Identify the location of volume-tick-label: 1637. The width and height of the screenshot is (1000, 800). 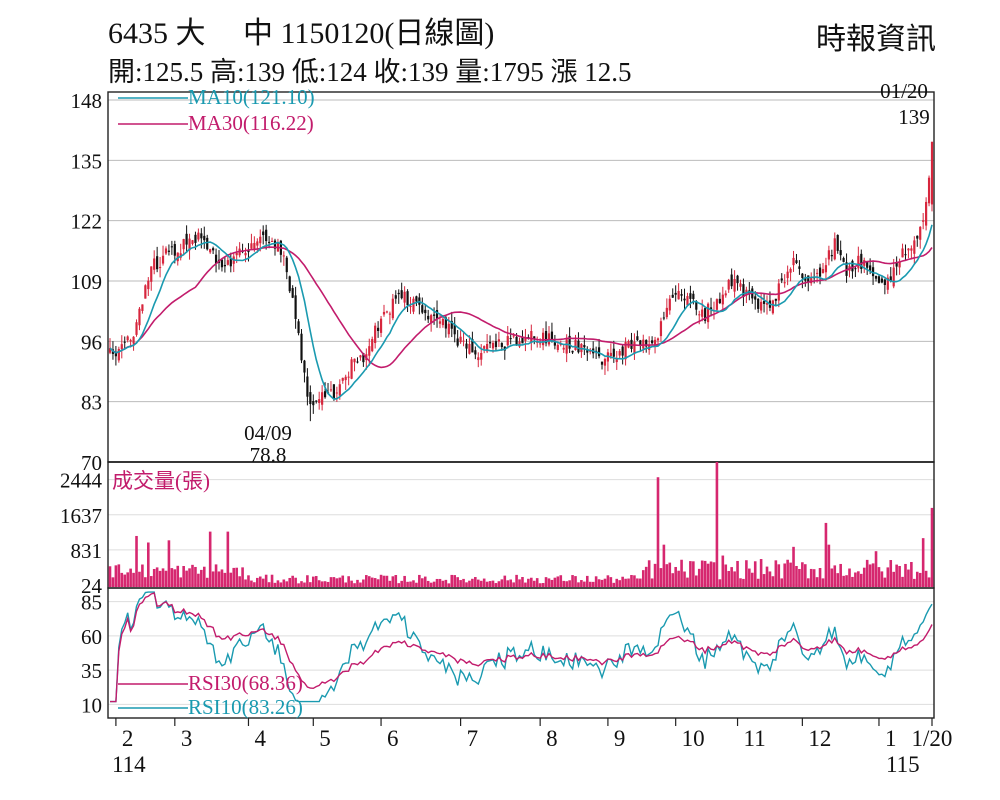
(81, 516).